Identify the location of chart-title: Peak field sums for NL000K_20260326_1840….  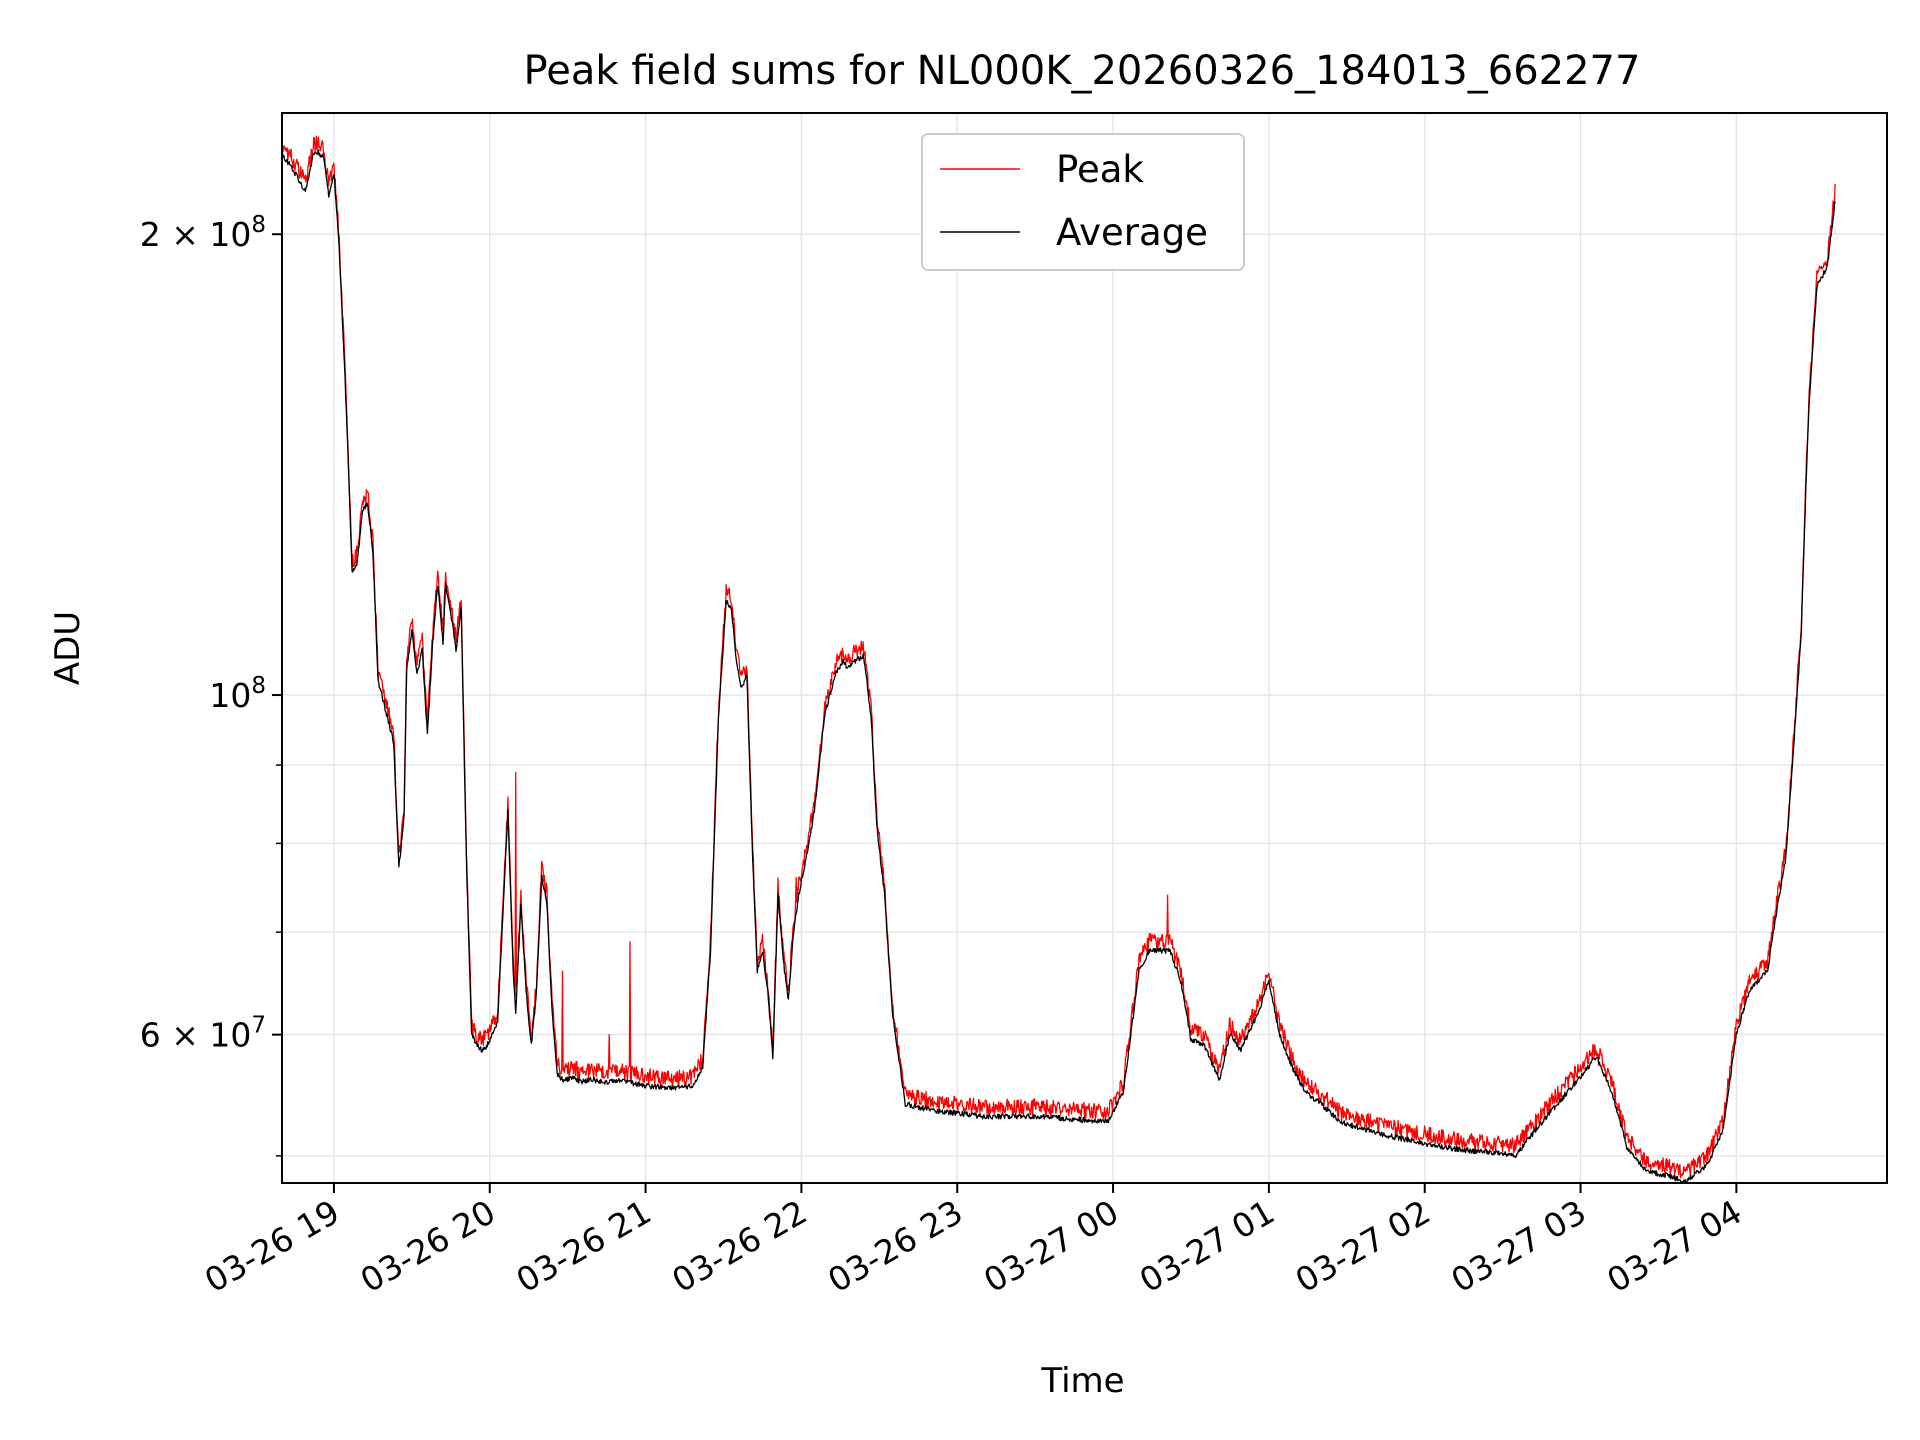
(1082, 71).